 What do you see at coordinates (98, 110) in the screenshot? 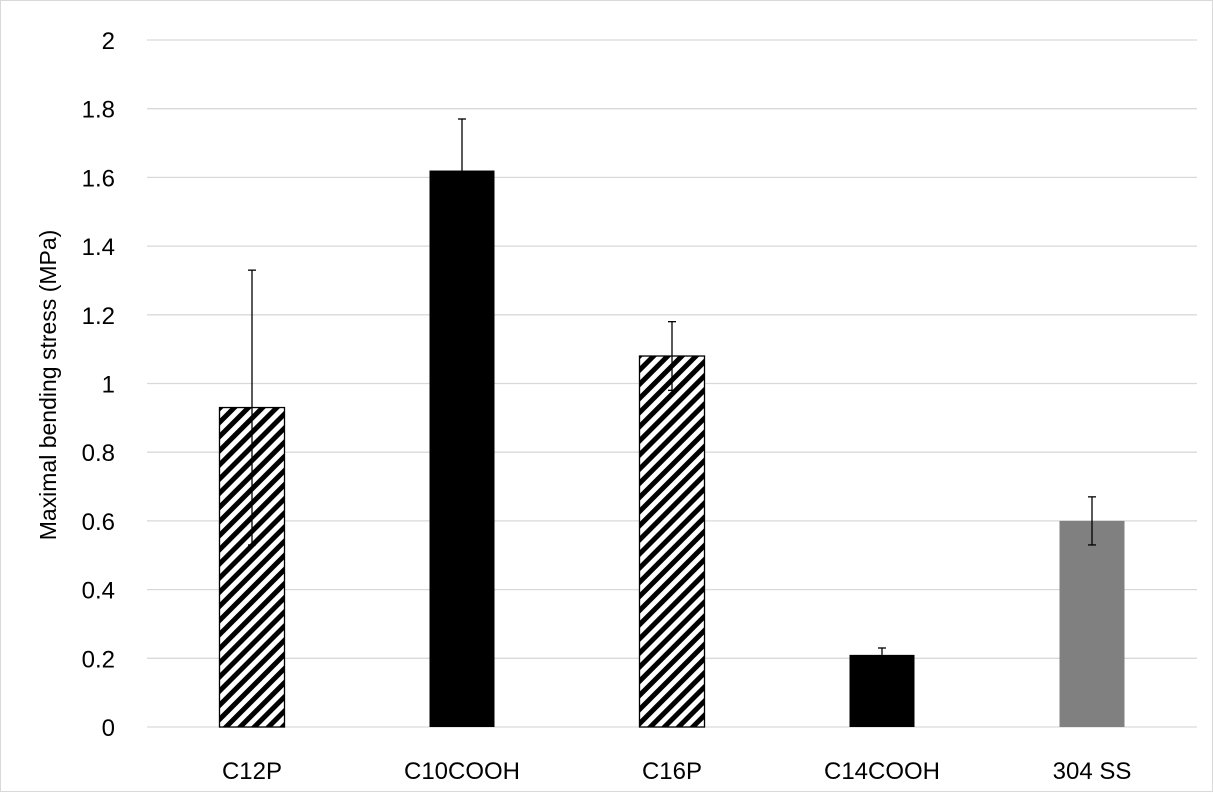
I see `y-tick-label: 1.8` at bounding box center [98, 110].